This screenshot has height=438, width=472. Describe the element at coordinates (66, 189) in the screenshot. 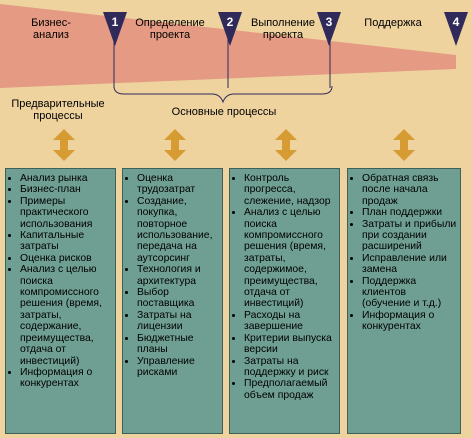

I see `list-item: Бизнес-план` at that location.